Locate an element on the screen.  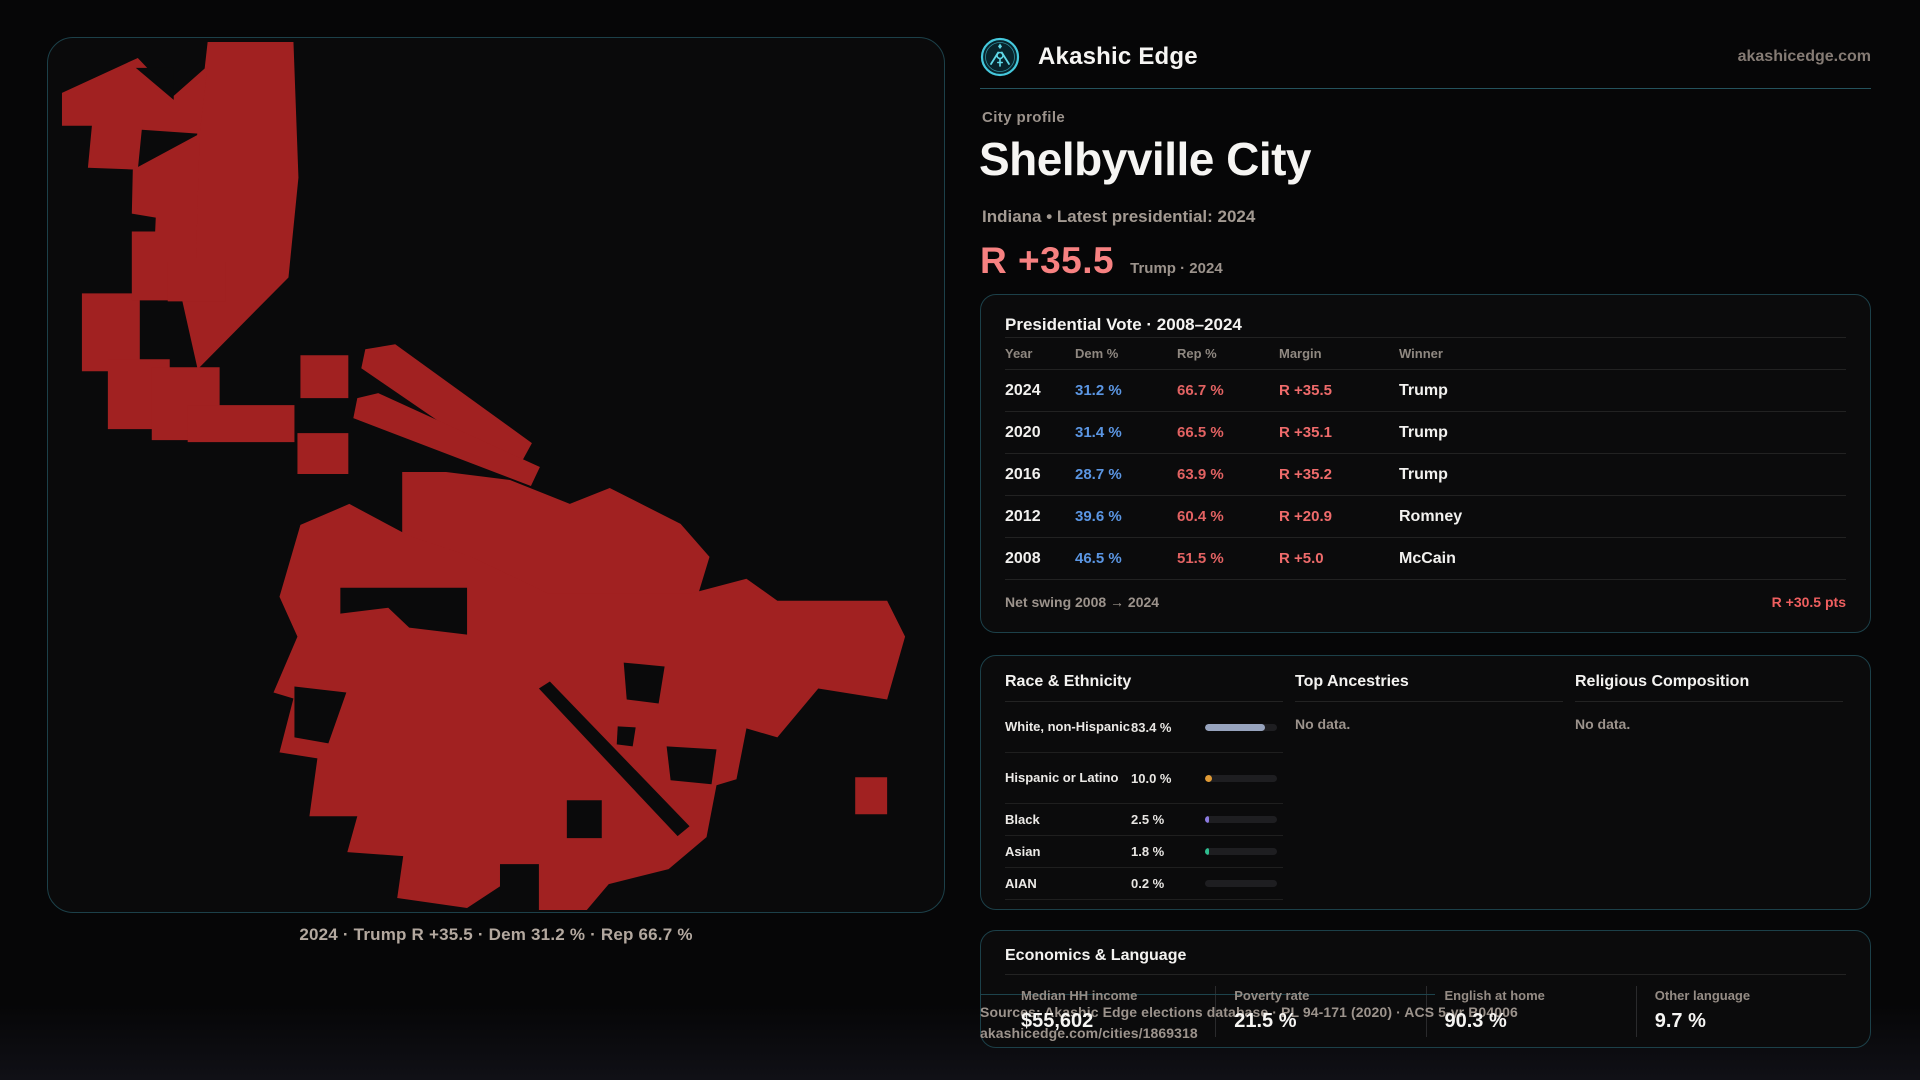
stat-poverty-rate: Poverty rate 21.5 % is located at coordinates (1320, 1011).